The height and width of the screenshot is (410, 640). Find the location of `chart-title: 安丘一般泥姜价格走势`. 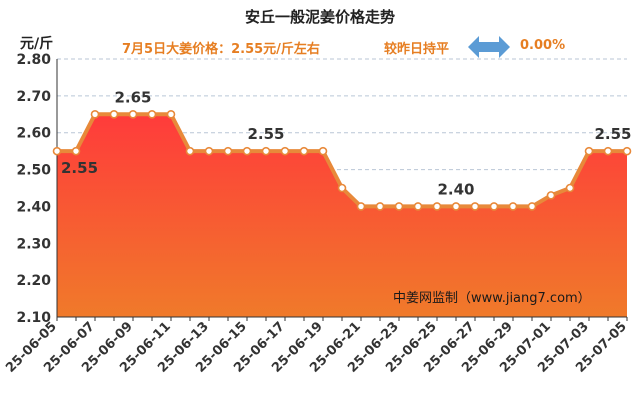

chart-title: 安丘一般泥姜价格走势 is located at coordinates (319, 17).